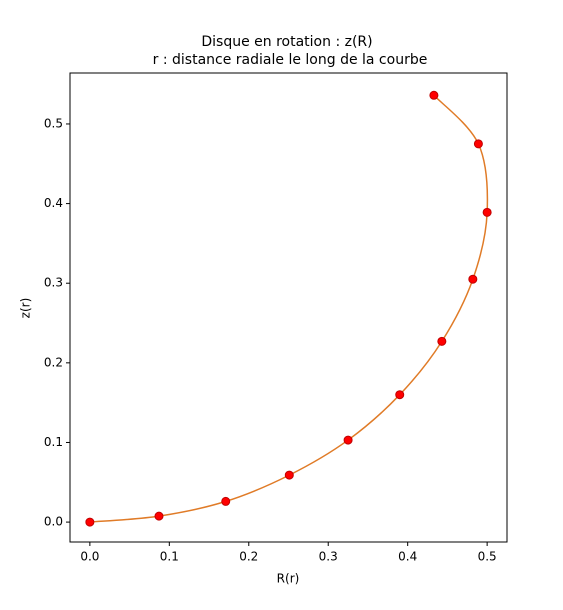 Image resolution: width=563 pixels, height=610 pixels. What do you see at coordinates (53, 442) in the screenshot?
I see `y-tick-label: 0.1` at bounding box center [53, 442].